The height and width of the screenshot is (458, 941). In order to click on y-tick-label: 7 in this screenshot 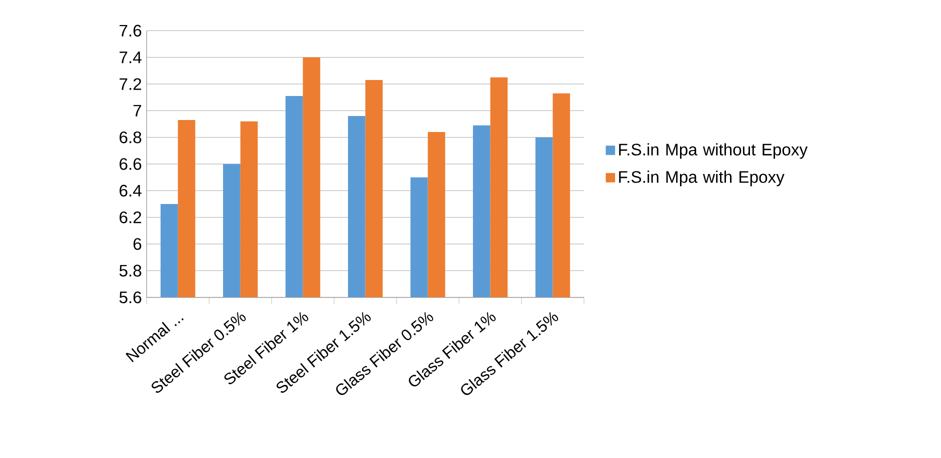, I will do `click(138, 110)`.